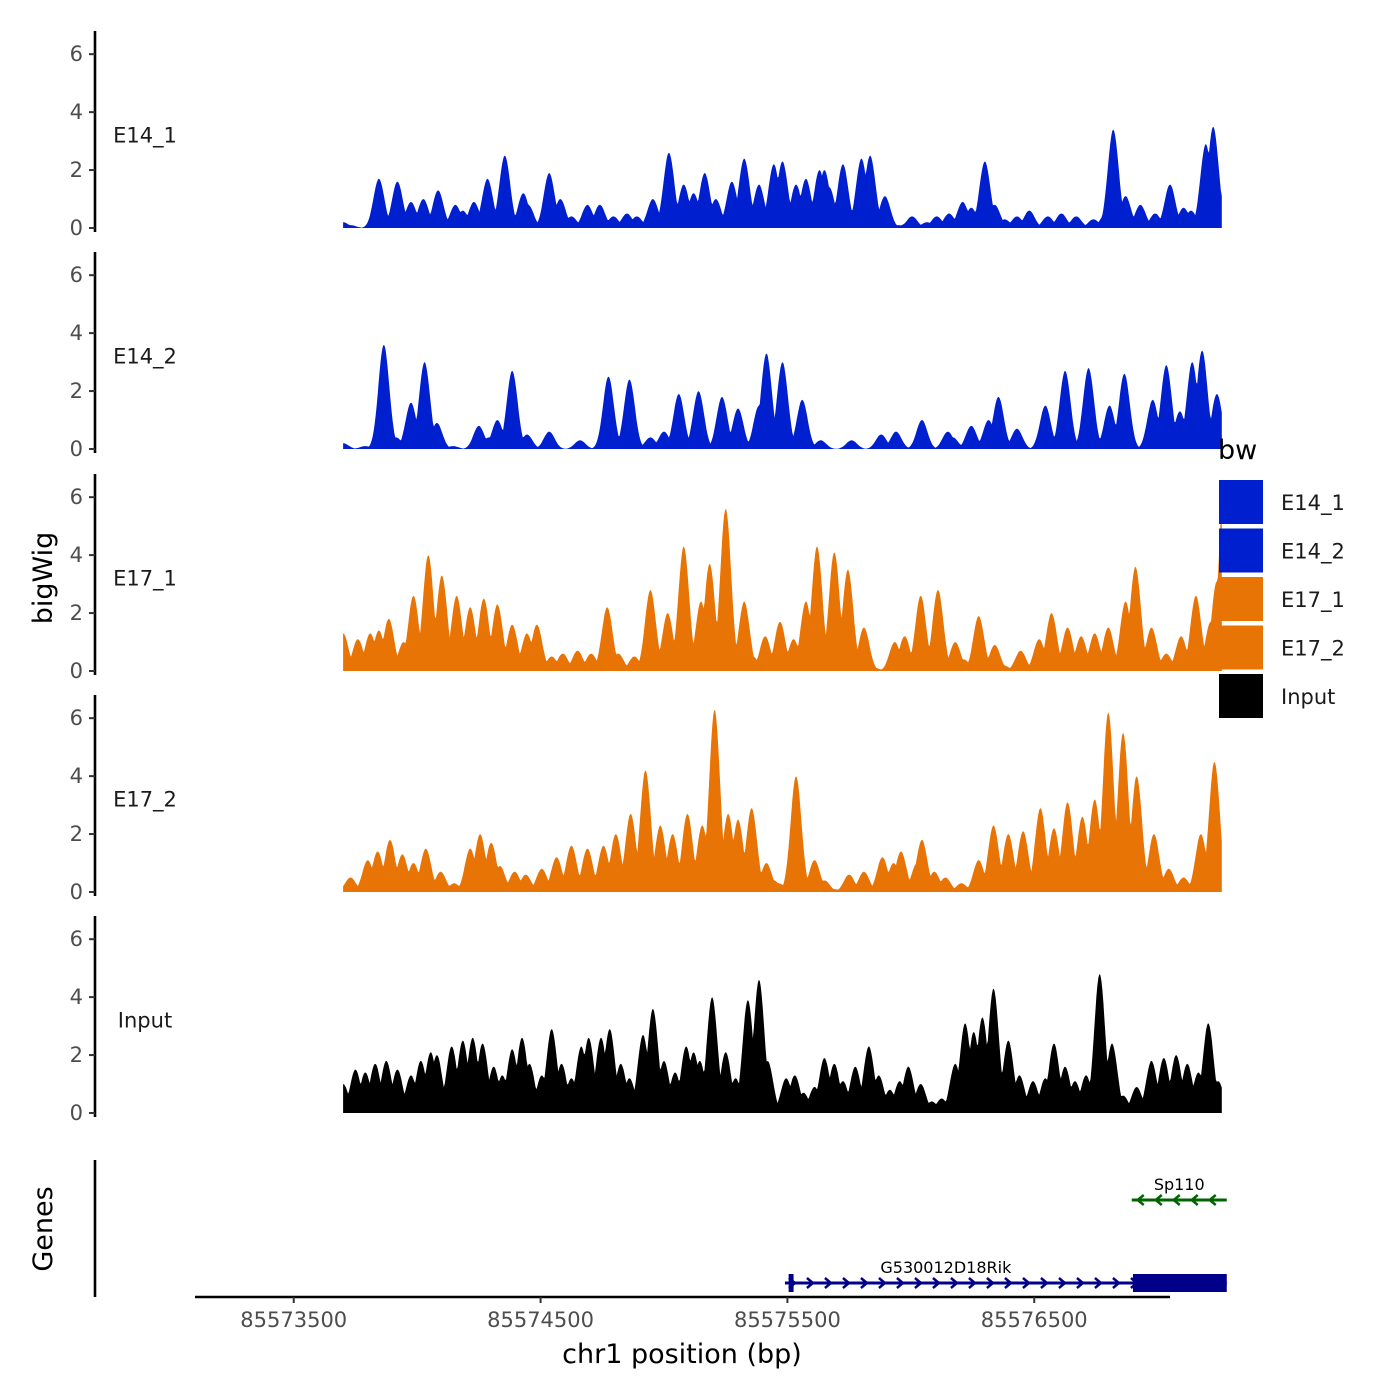  Describe the element at coordinates (145, 578) in the screenshot. I see `track-label: E17_1` at that location.